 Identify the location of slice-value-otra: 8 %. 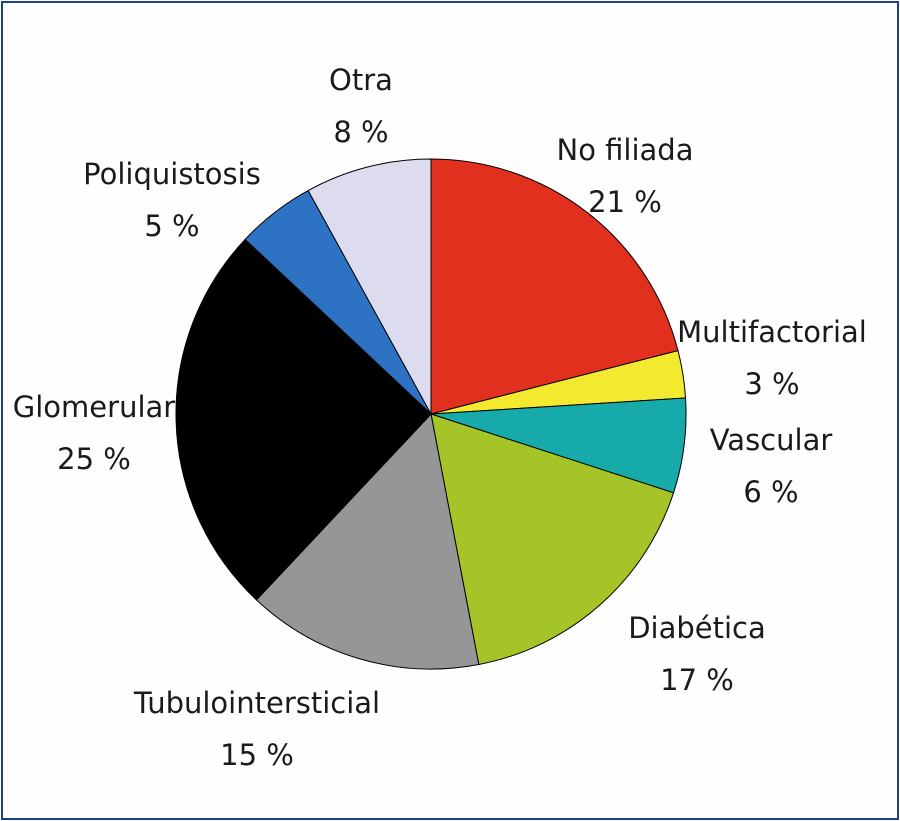
(360, 132).